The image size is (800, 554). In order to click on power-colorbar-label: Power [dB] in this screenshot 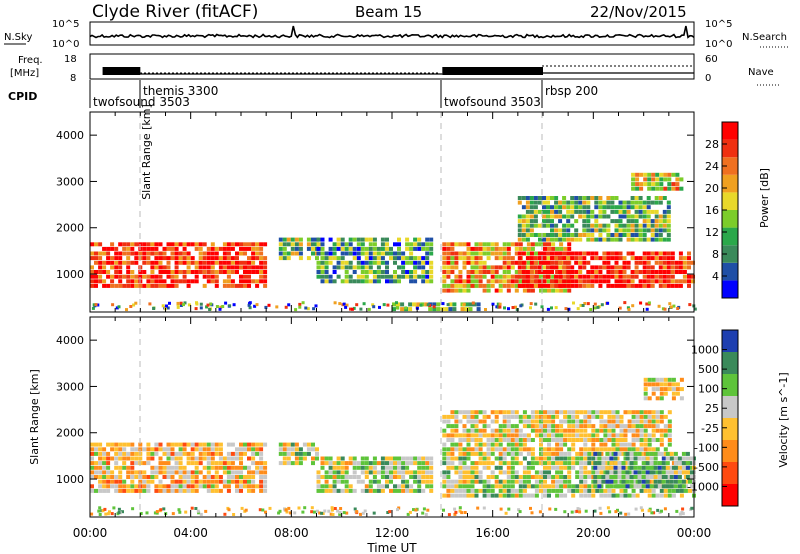, I will do `click(764, 198)`.